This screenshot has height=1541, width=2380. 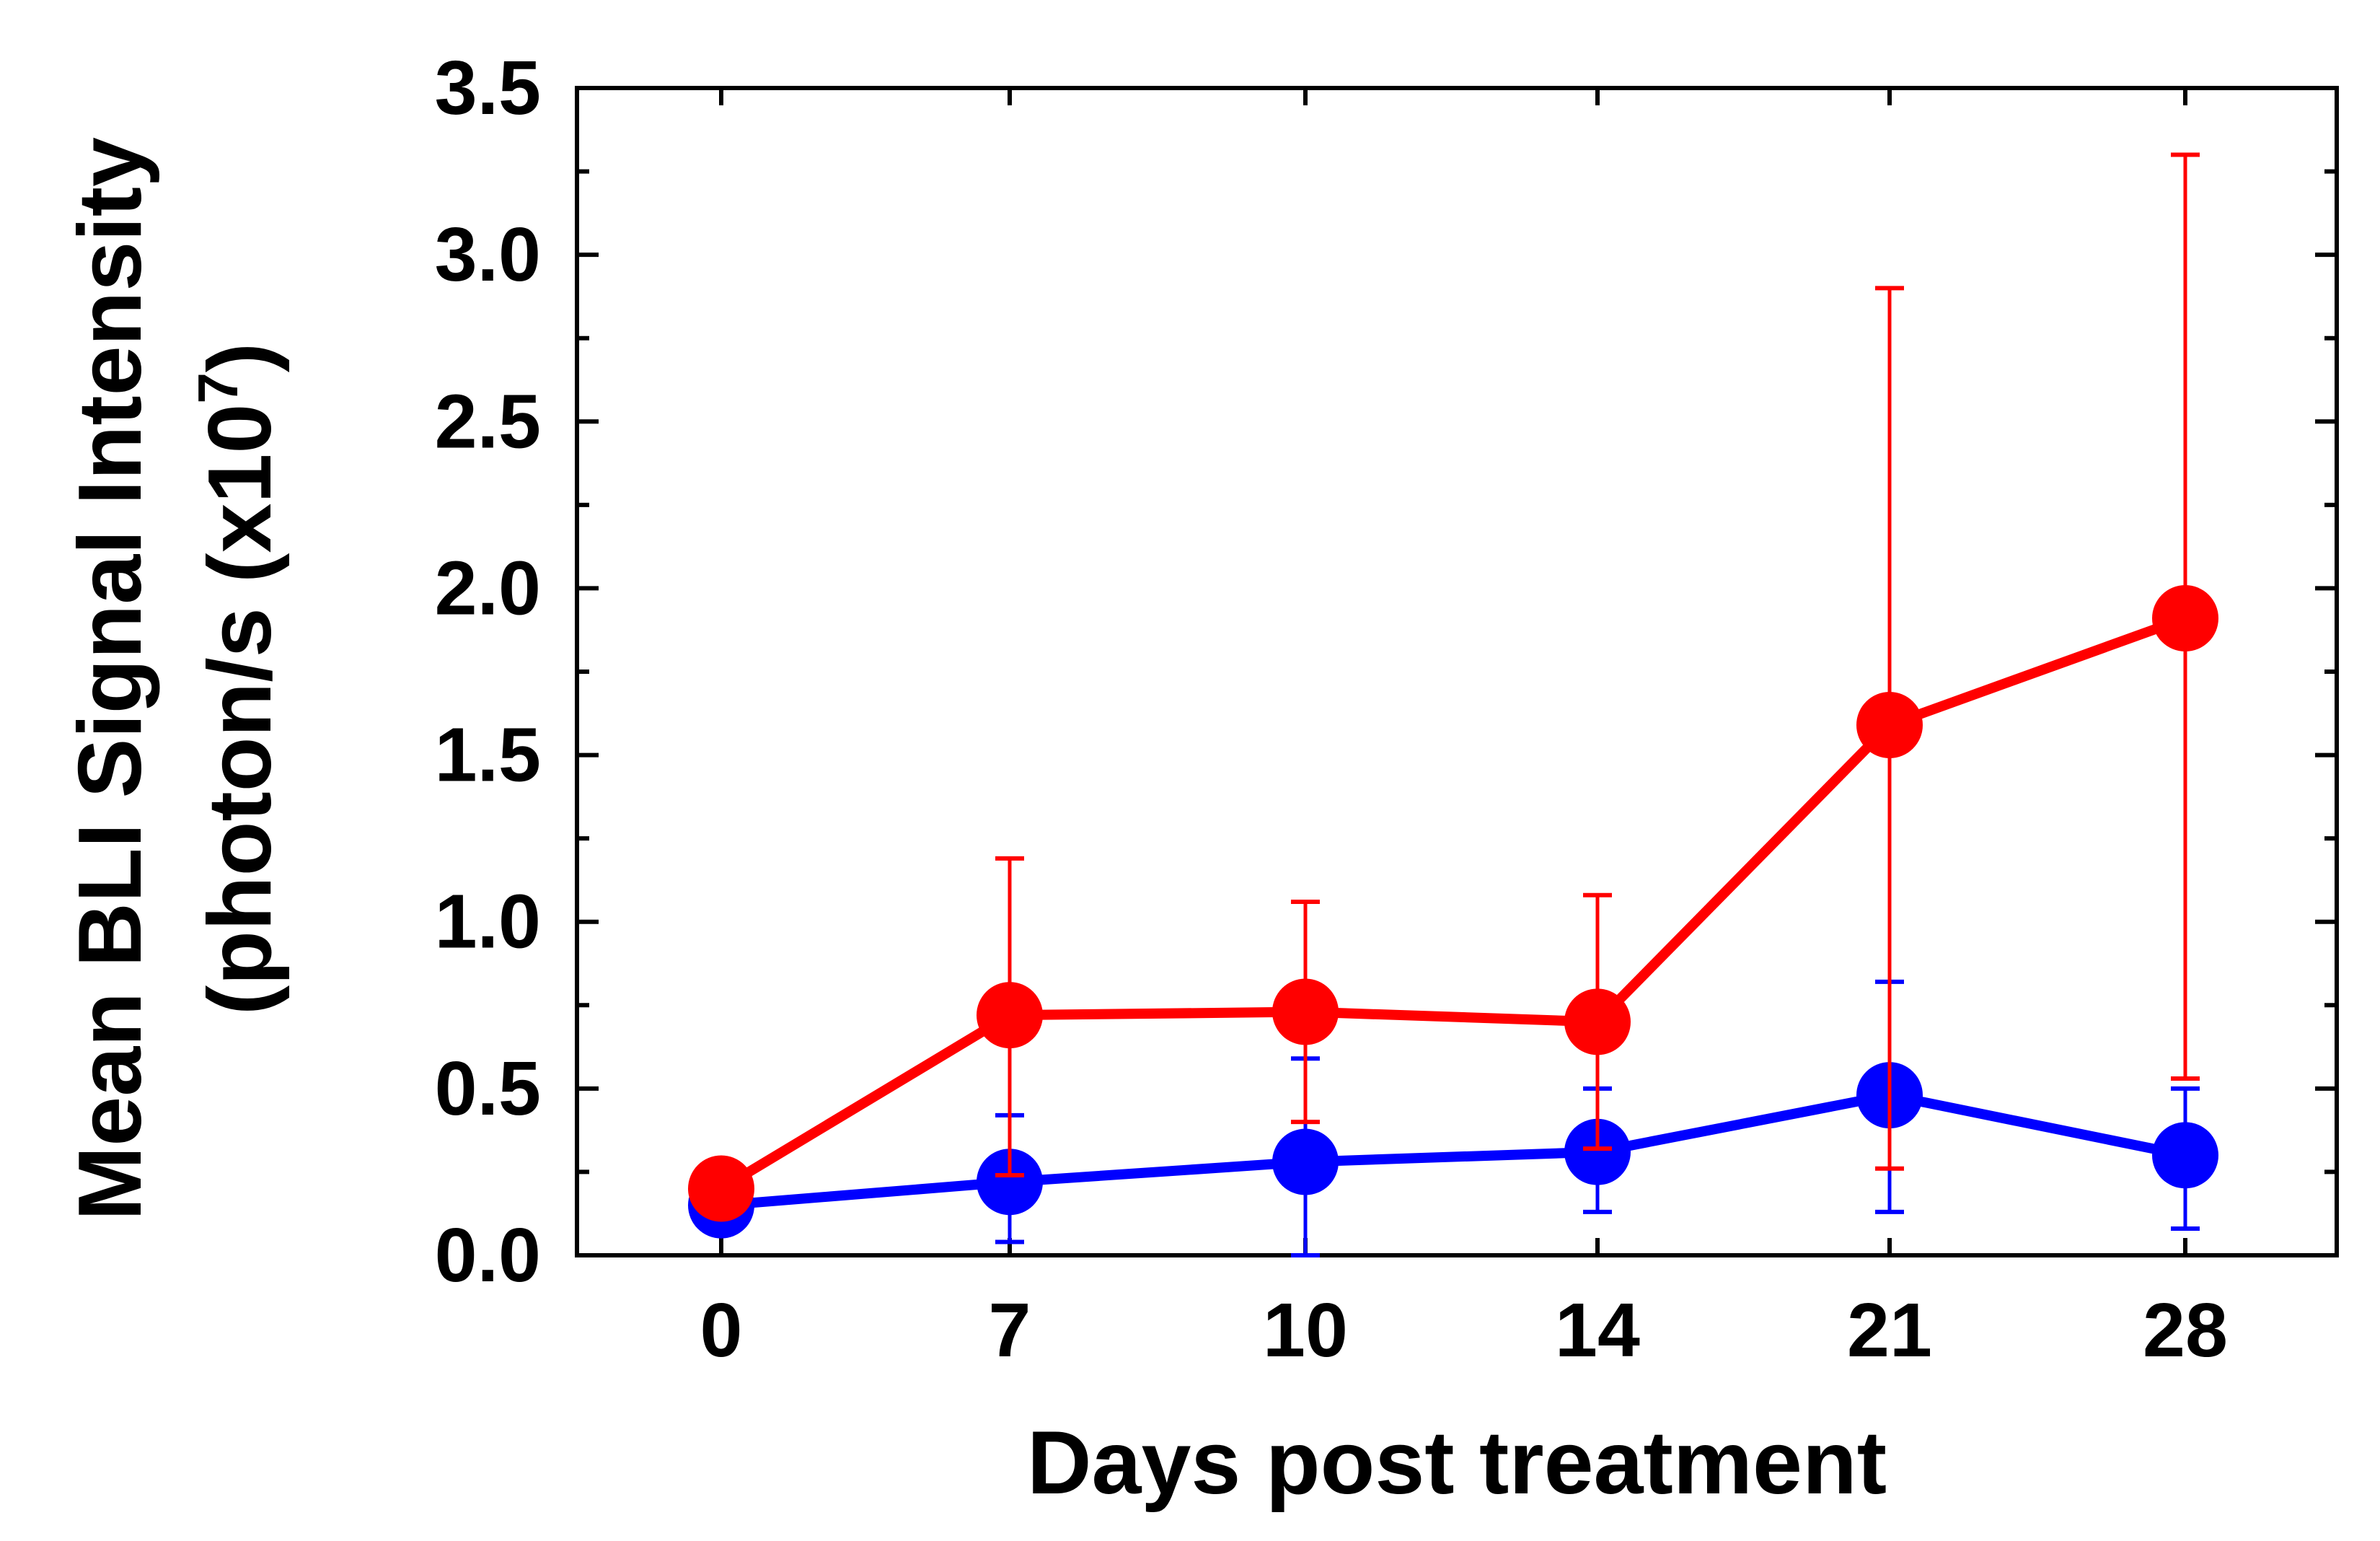 I want to click on x-tick-label: 7, so click(x=1010, y=1330).